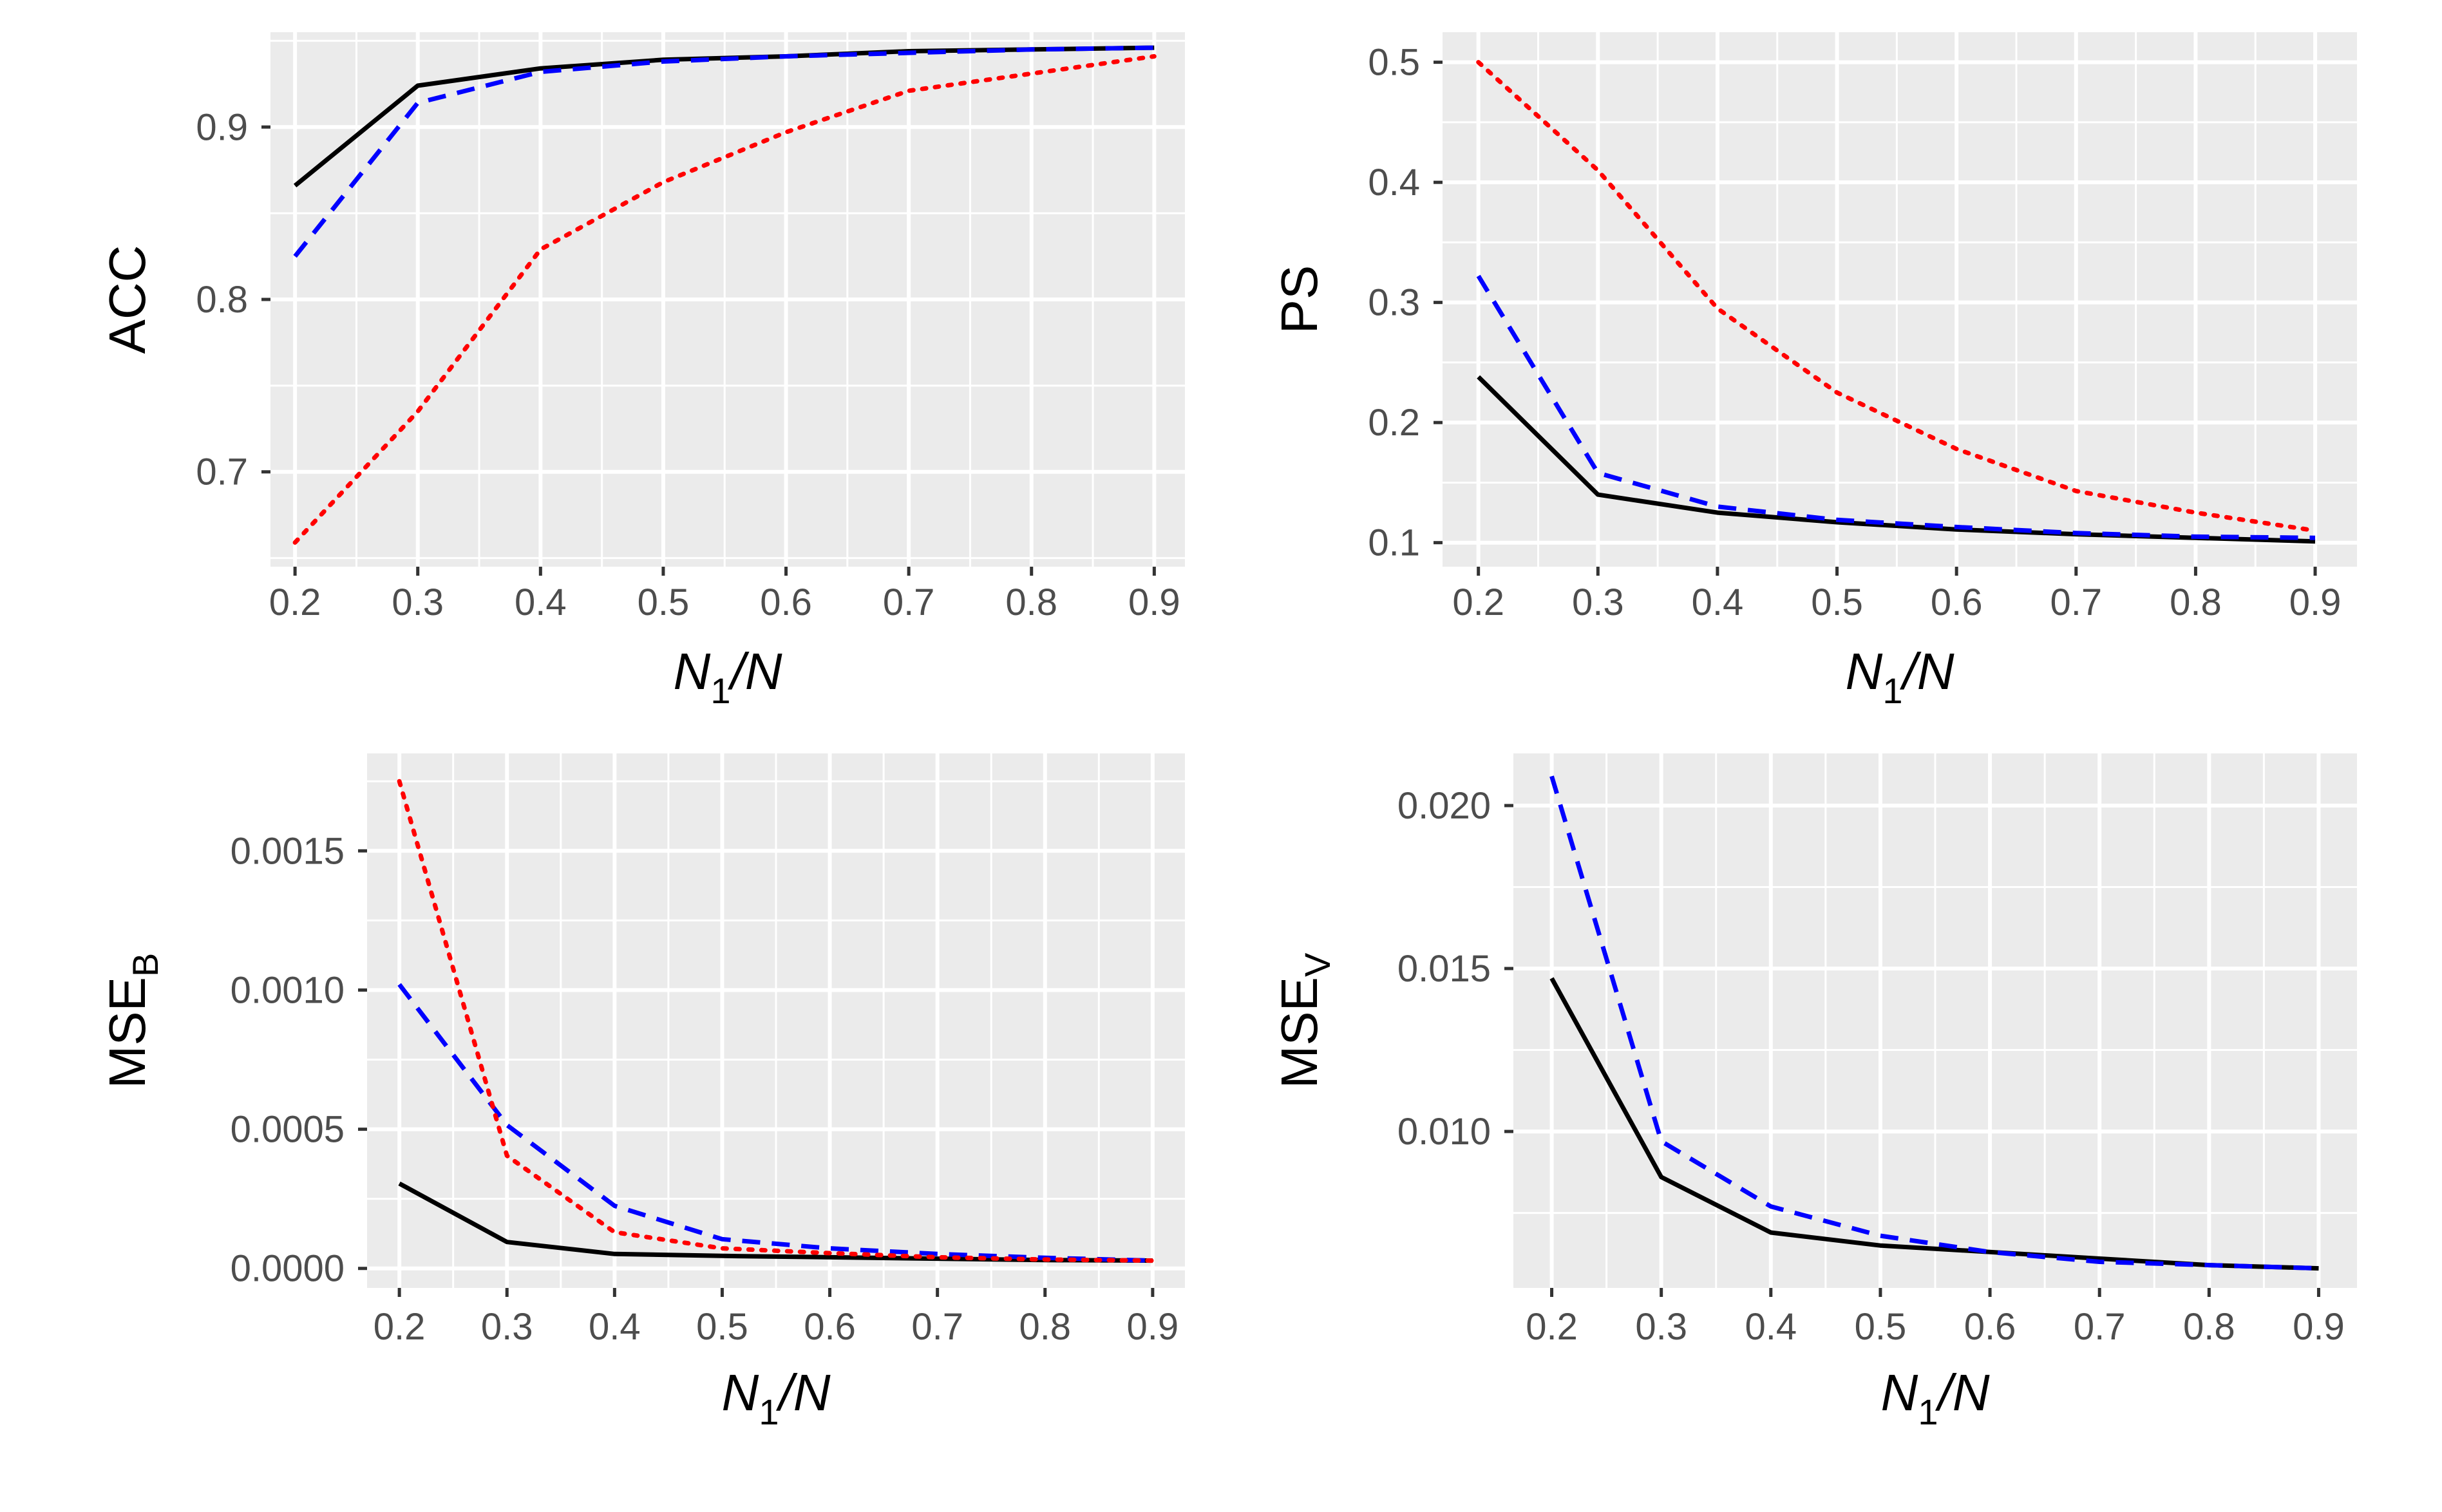 Image resolution: width=2442 pixels, height=1512 pixels. What do you see at coordinates (288, 1130) in the screenshot?
I see `y-tick-label: 0.0005` at bounding box center [288, 1130].